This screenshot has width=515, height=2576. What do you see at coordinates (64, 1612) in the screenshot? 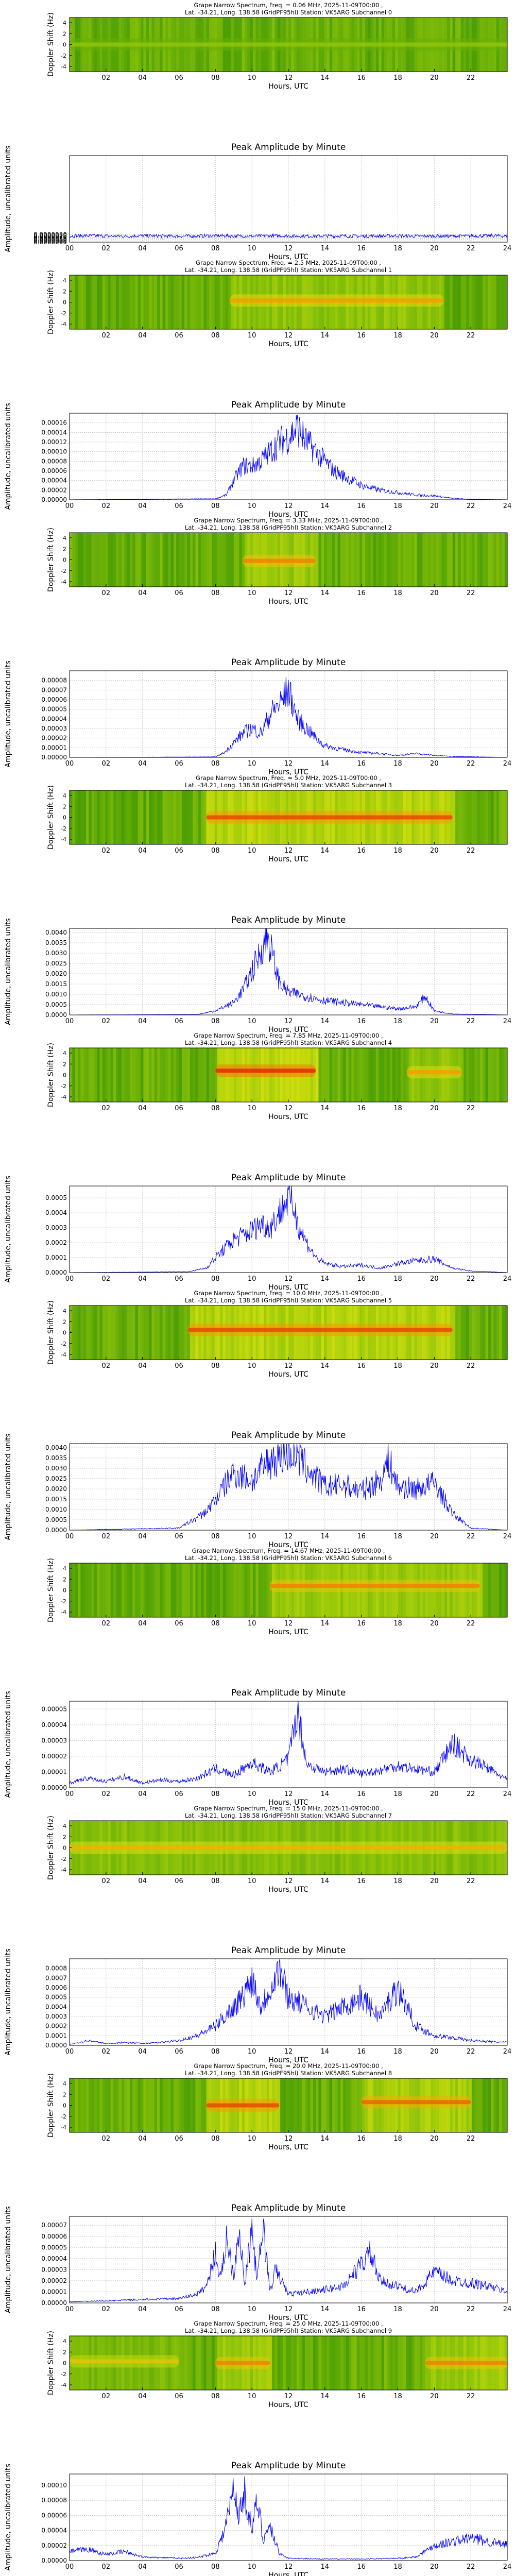
I see `heatmap-ytick-label: -4` at bounding box center [64, 1612].